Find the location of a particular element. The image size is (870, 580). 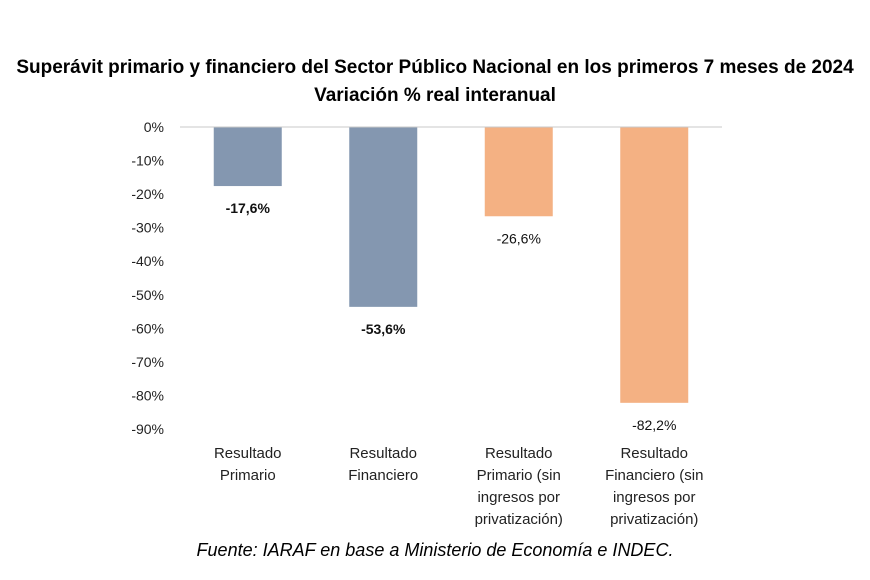

data-label: -53,6% is located at coordinates (383, 329).